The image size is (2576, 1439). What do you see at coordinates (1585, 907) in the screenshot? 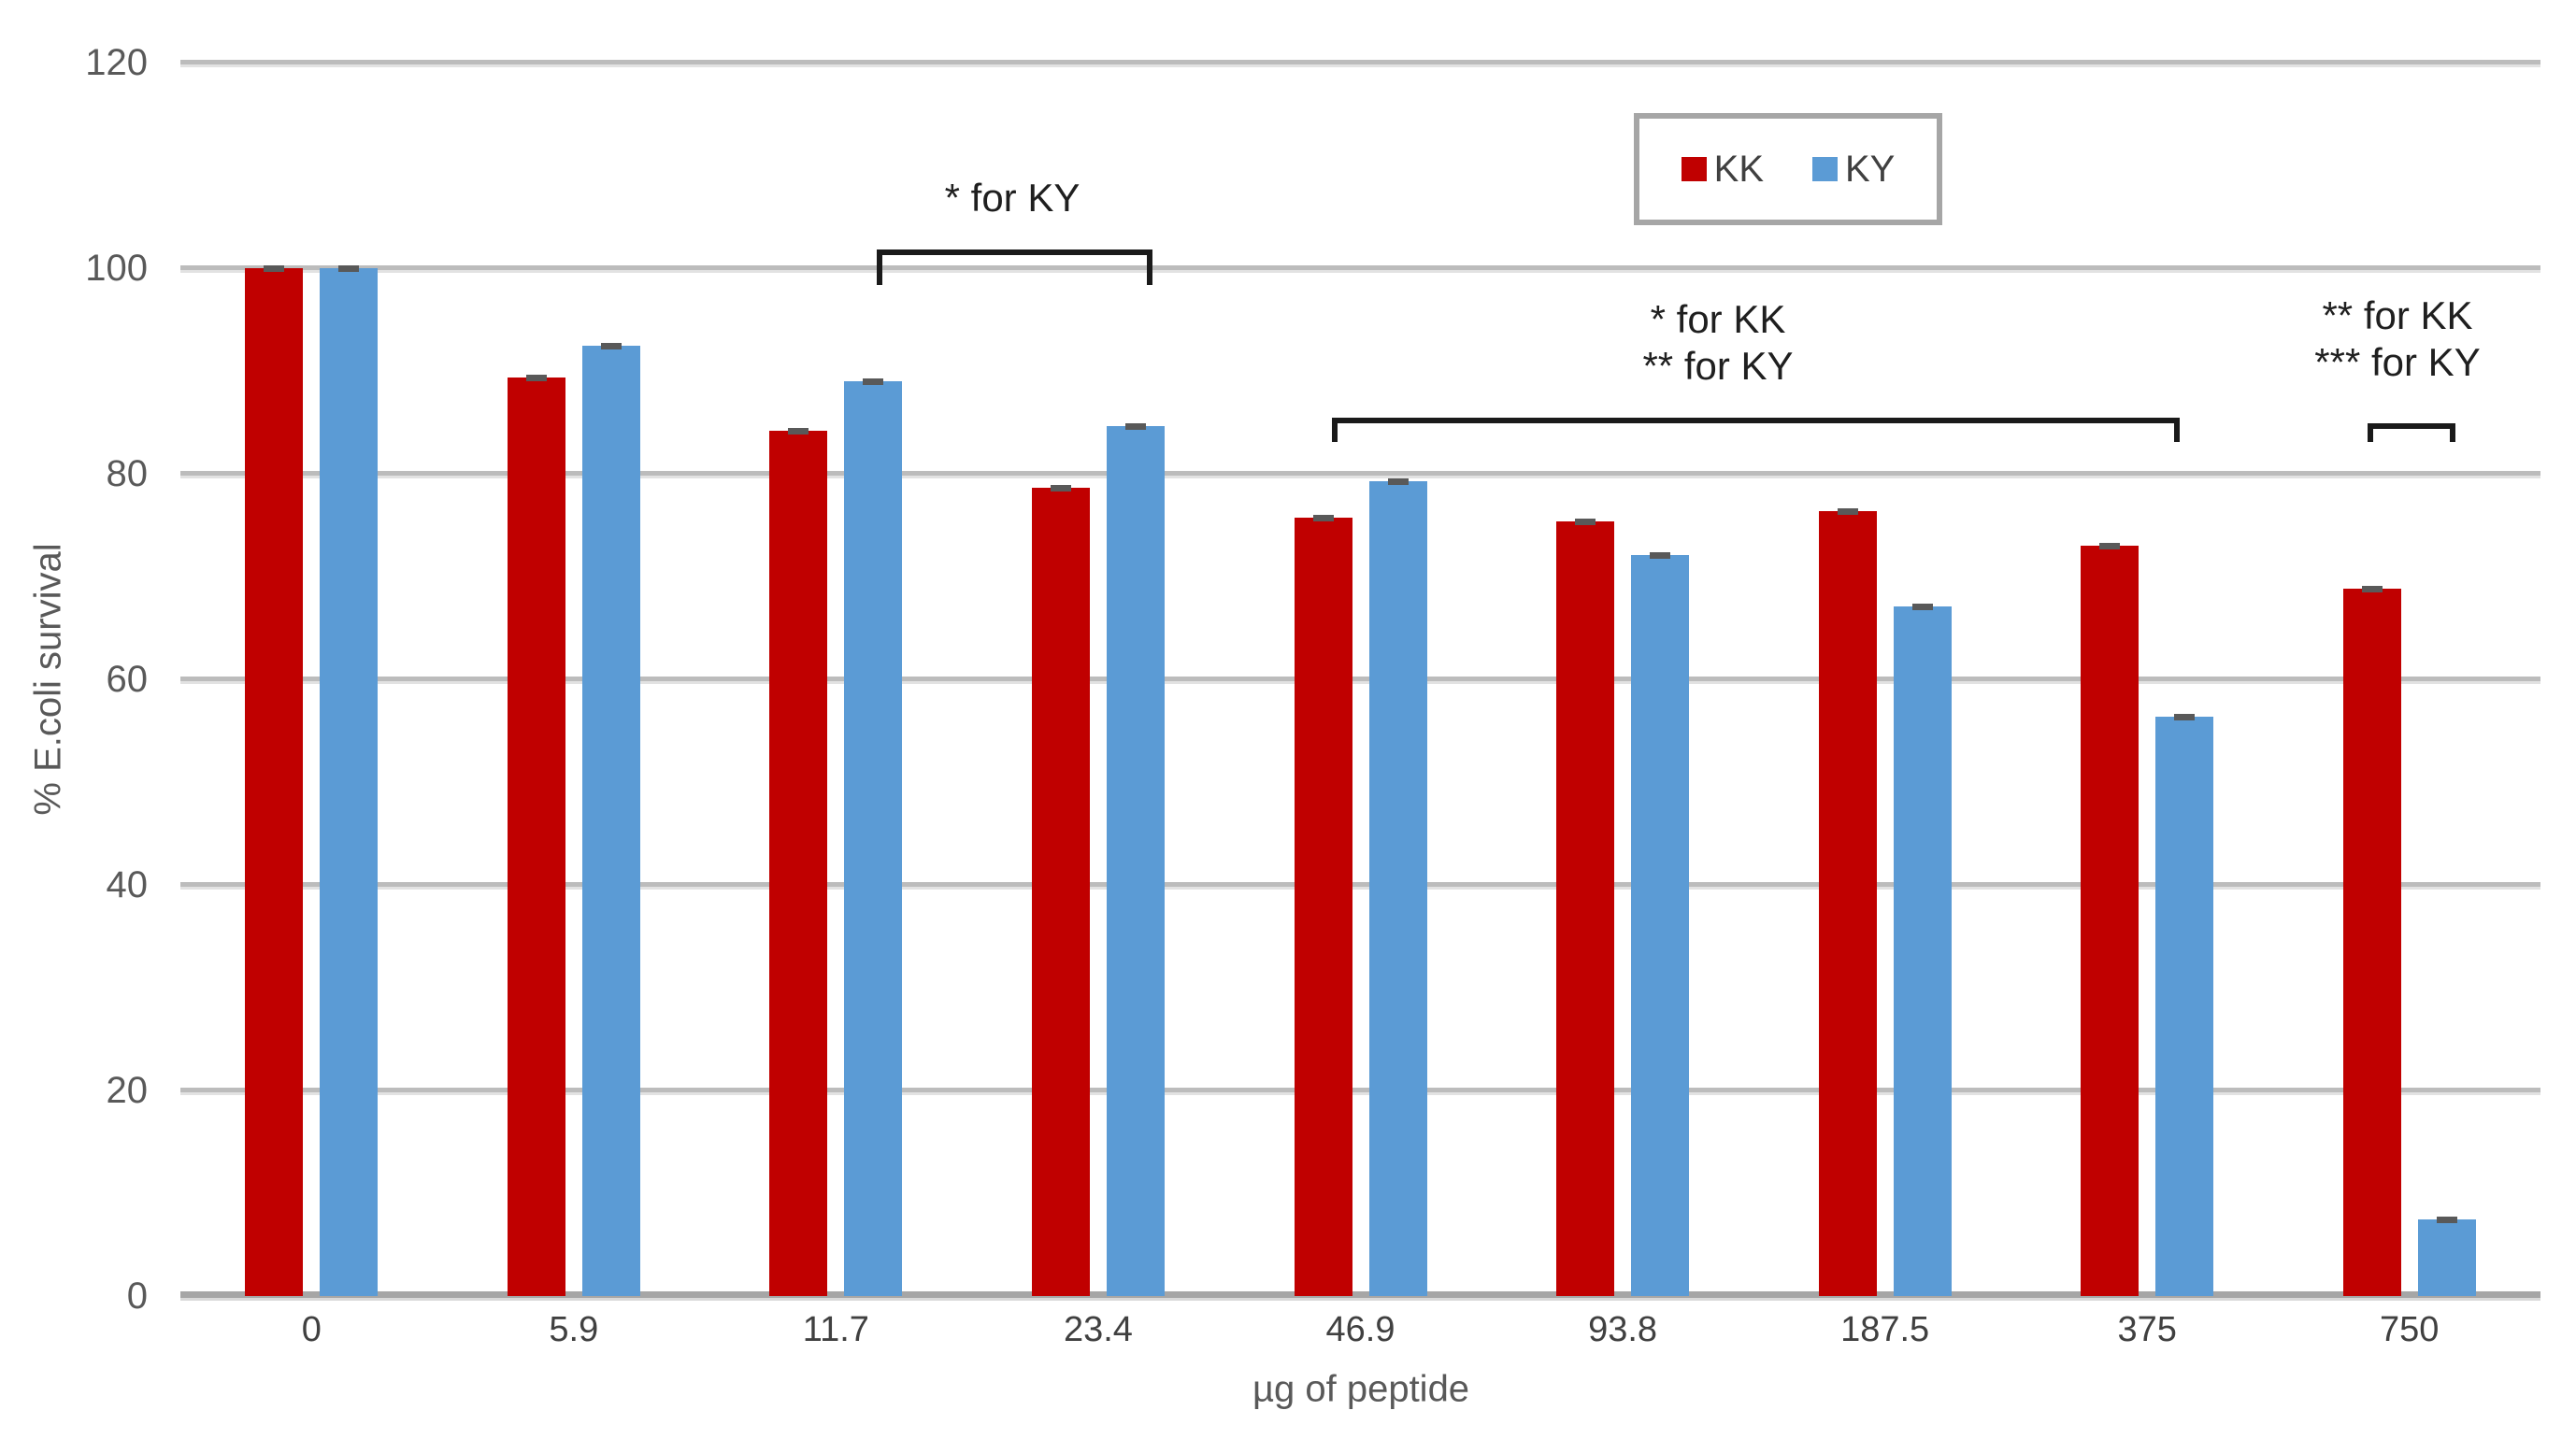
I see `bar-kk-93.8` at bounding box center [1585, 907].